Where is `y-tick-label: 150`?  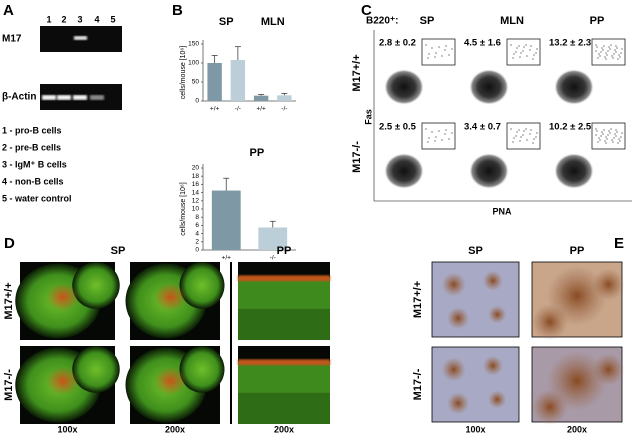 y-tick-label: 150 is located at coordinates (193, 44).